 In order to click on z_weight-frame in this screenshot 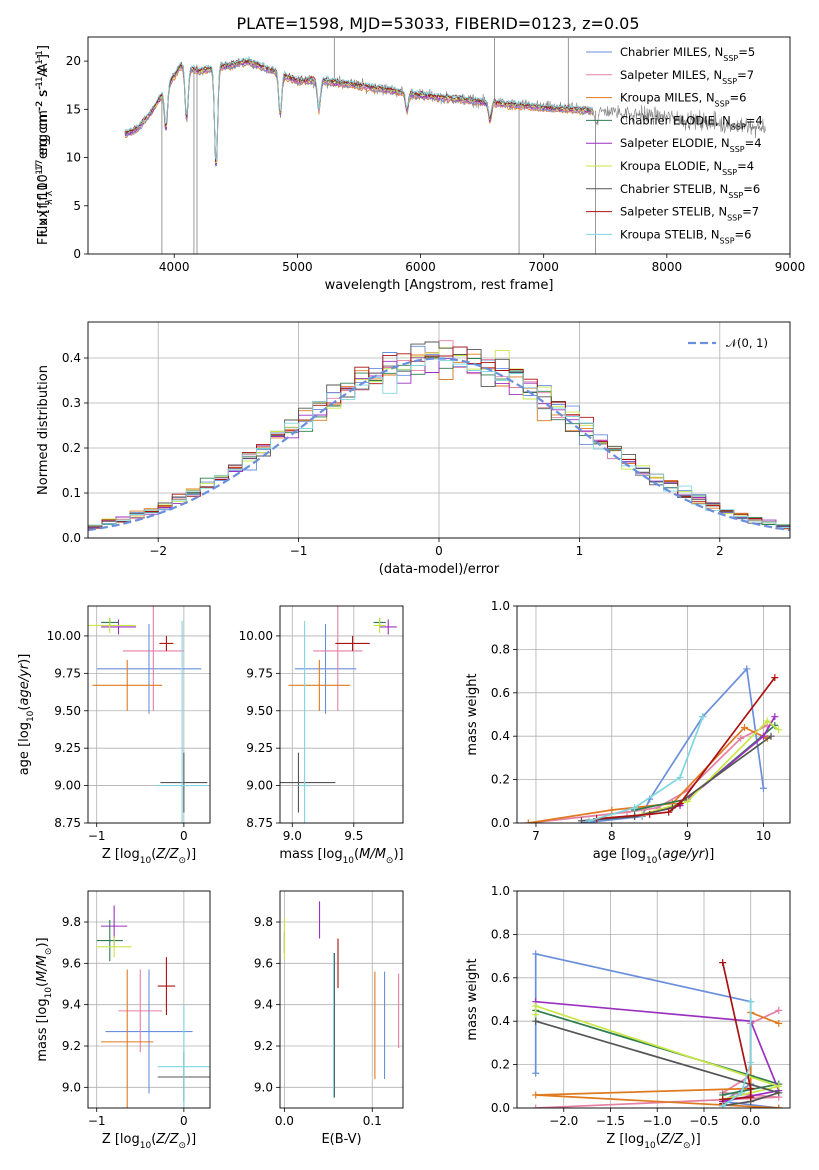, I will do `click(653, 999)`.